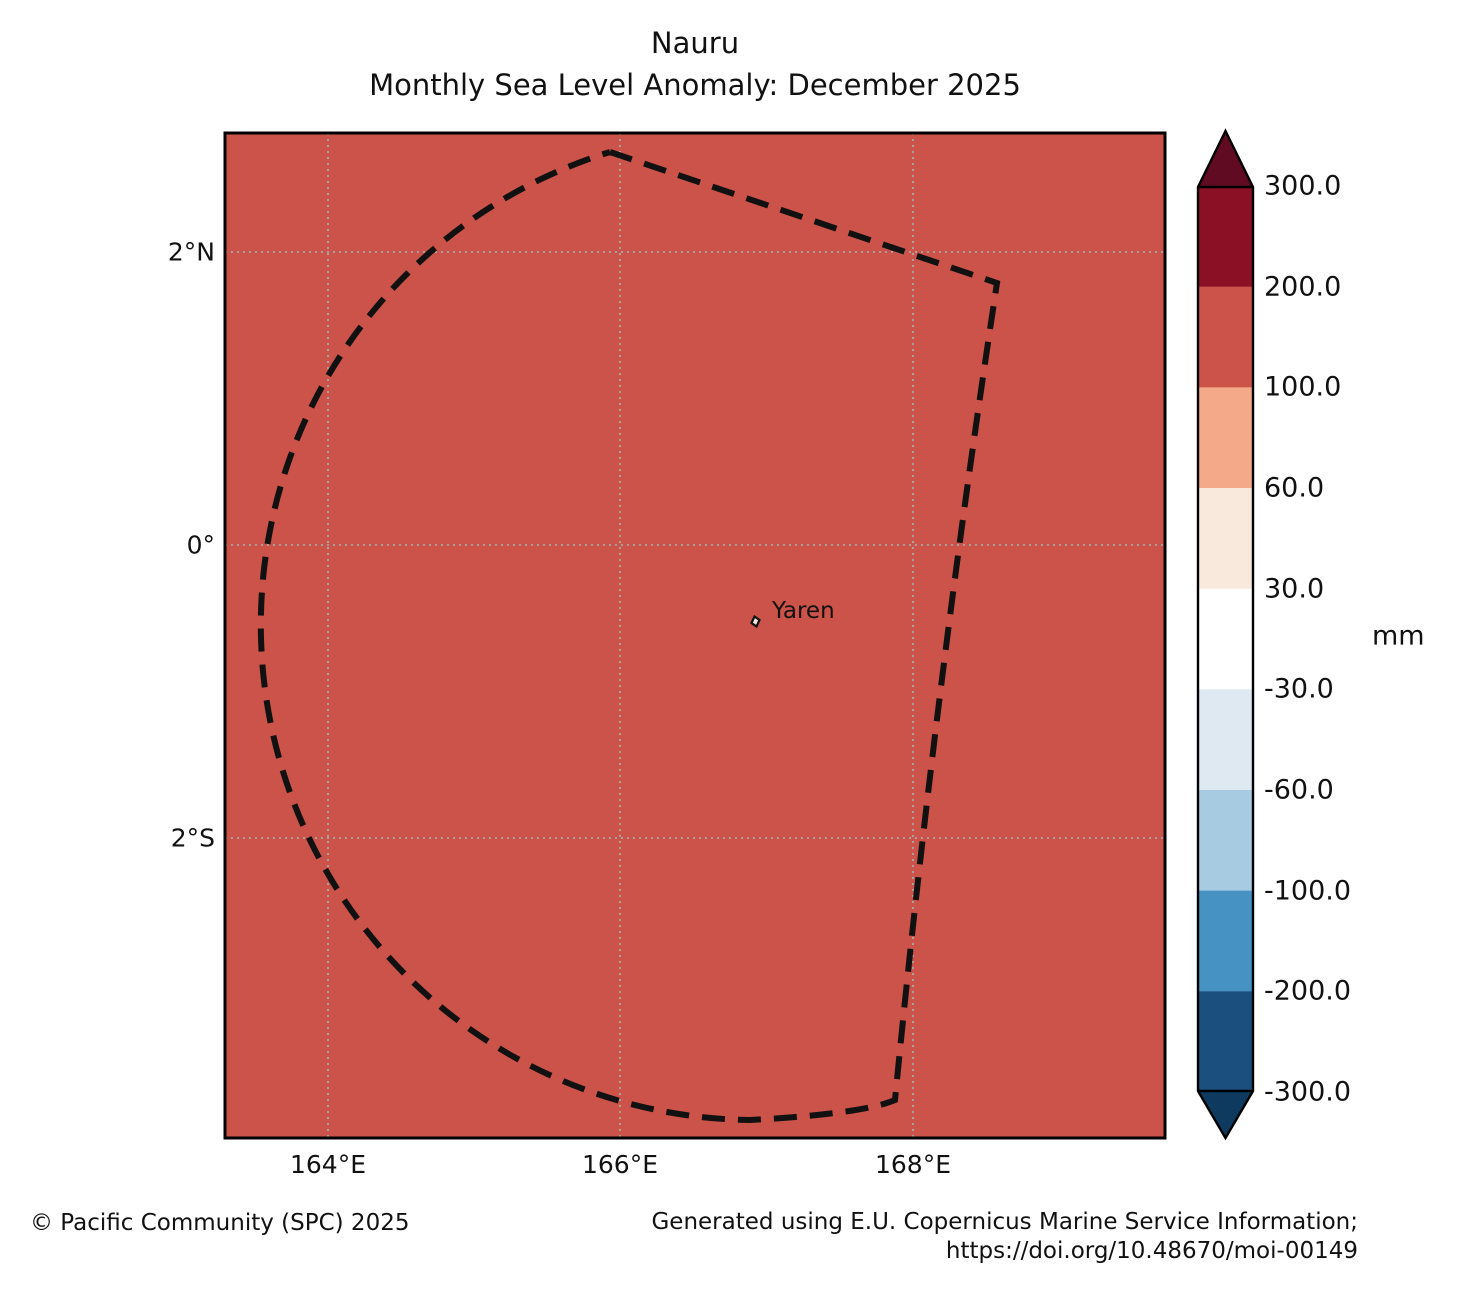  I want to click on colorbar-tick-label: 30.0, so click(1294, 589).